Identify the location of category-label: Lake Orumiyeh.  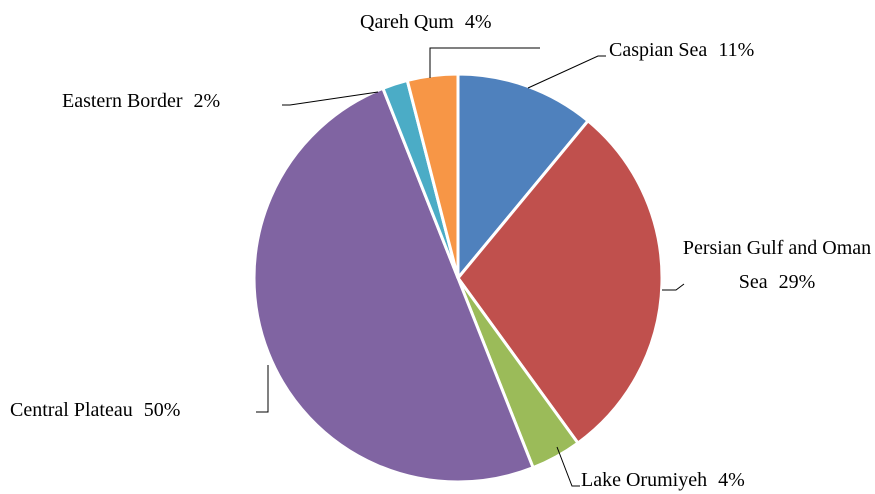
(644, 480).